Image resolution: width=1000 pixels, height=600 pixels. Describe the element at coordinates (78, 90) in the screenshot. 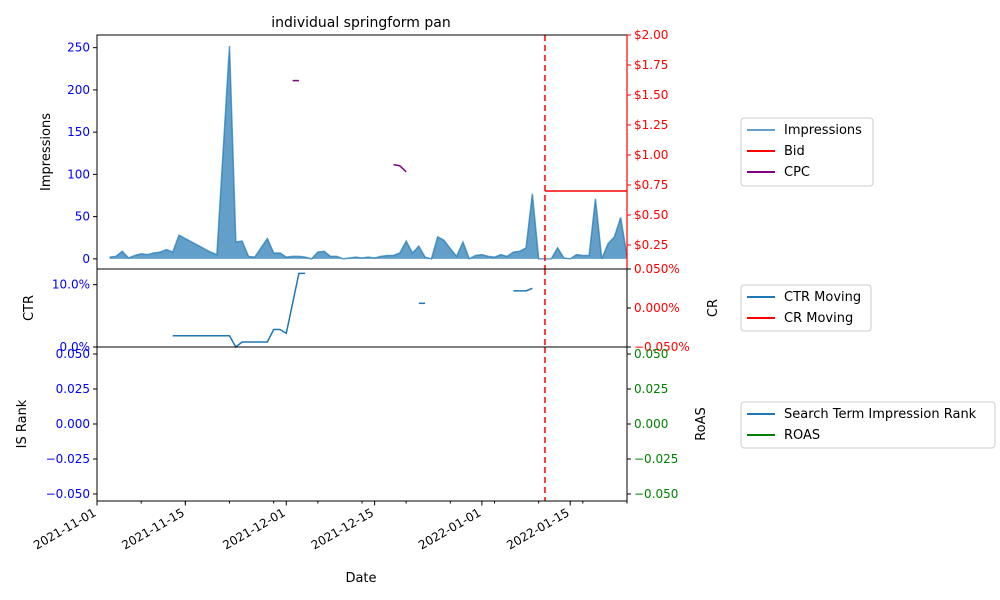

I see `impressions-left-tick-label: 200` at that location.